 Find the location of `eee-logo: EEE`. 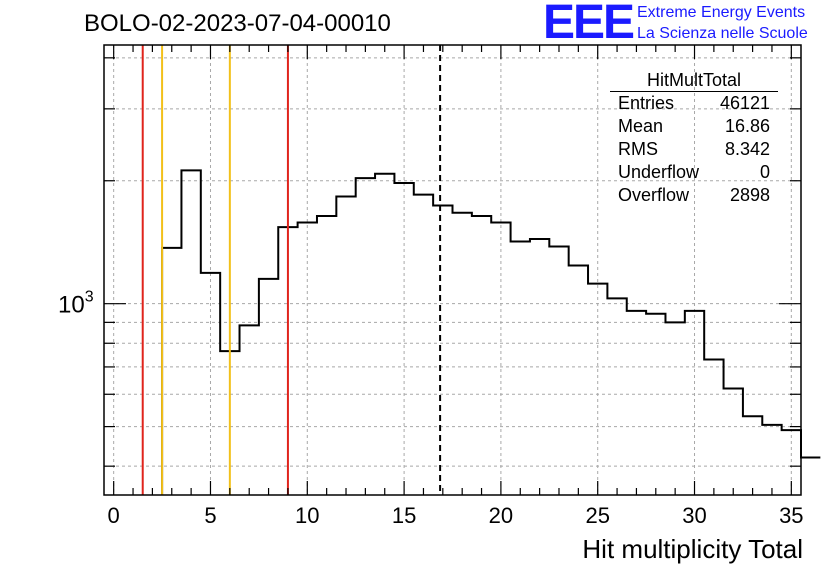

eee-logo: EEE is located at coordinates (588, 23).